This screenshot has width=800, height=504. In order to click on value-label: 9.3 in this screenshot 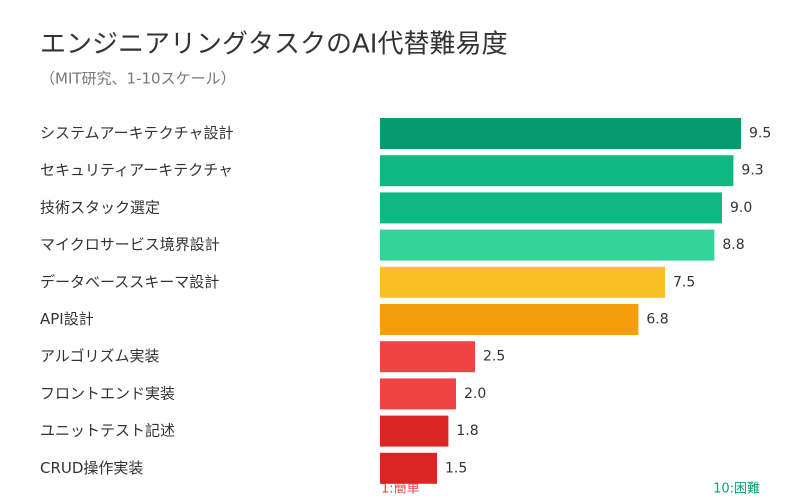, I will do `click(752, 171)`.